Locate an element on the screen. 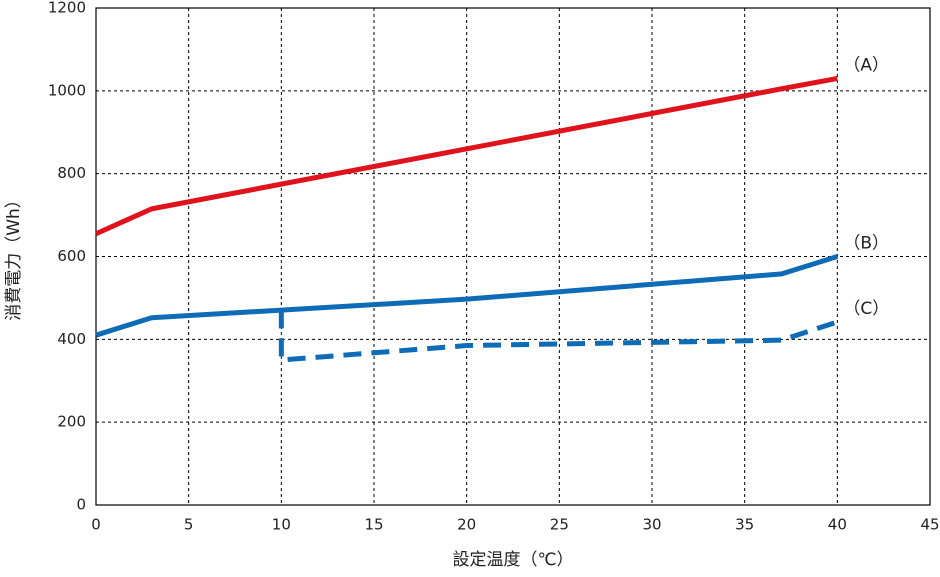 This screenshot has height=577, width=940. y-tick-label: 800 is located at coordinates (71, 173).